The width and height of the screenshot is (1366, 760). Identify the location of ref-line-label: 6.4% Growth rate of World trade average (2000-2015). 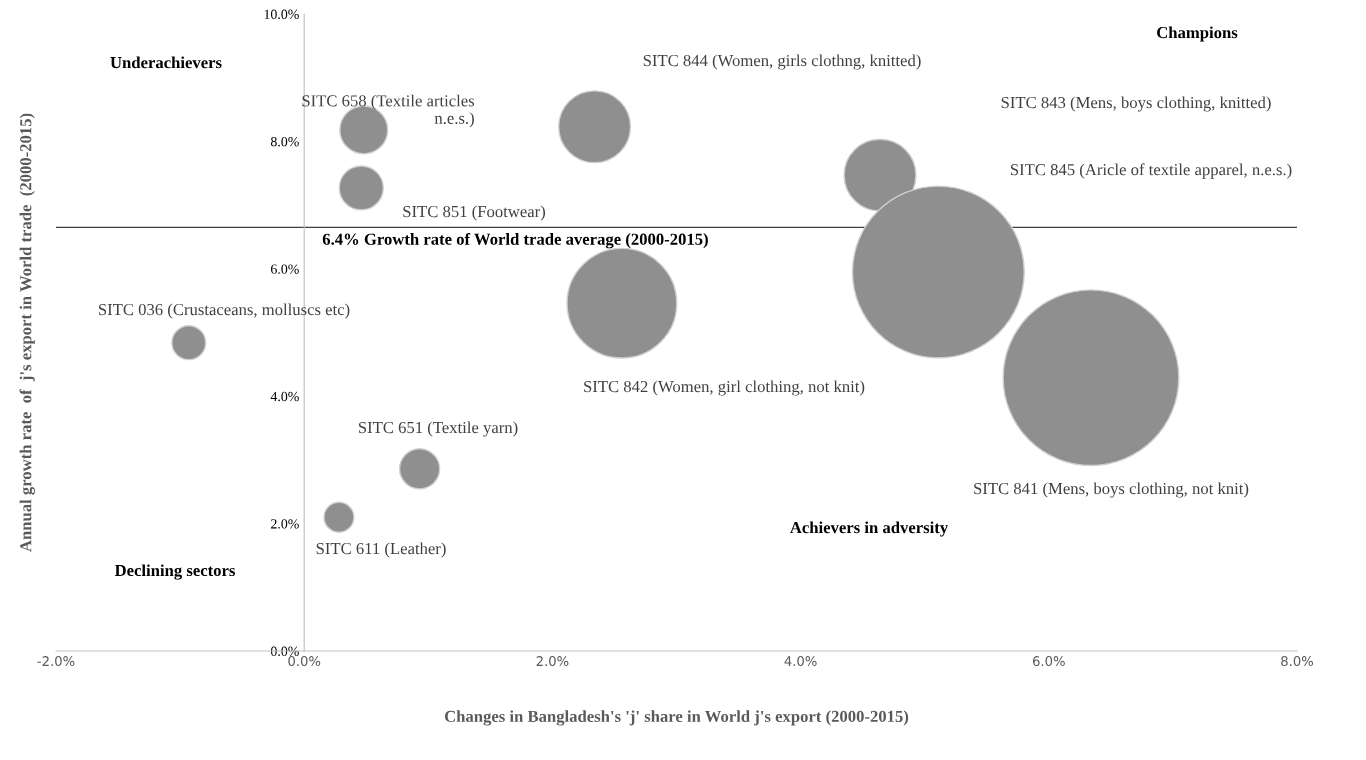
(515, 240).